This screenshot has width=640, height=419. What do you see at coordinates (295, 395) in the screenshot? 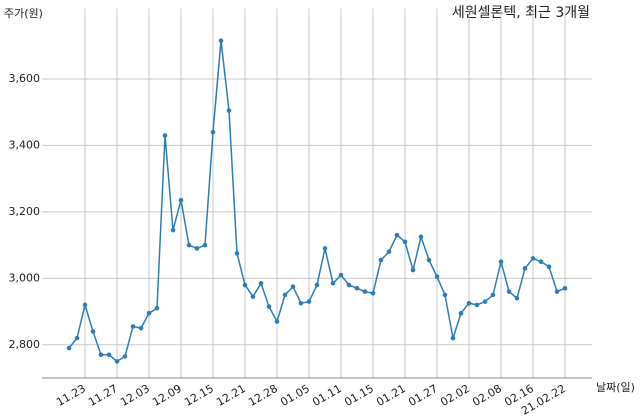
I see `x-tick-label: 01.05` at bounding box center [295, 395].